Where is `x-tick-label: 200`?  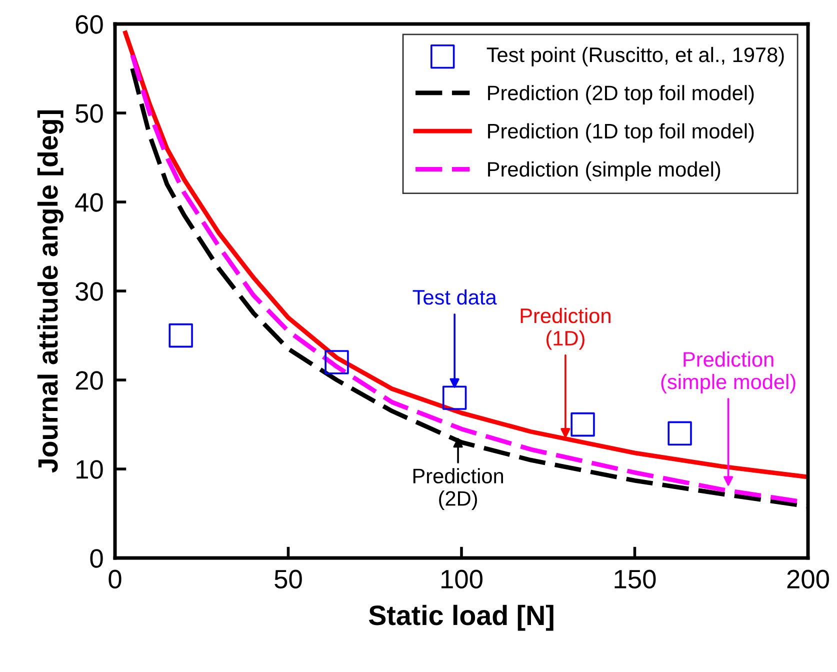 x-tick-label: 200 is located at coordinates (808, 579).